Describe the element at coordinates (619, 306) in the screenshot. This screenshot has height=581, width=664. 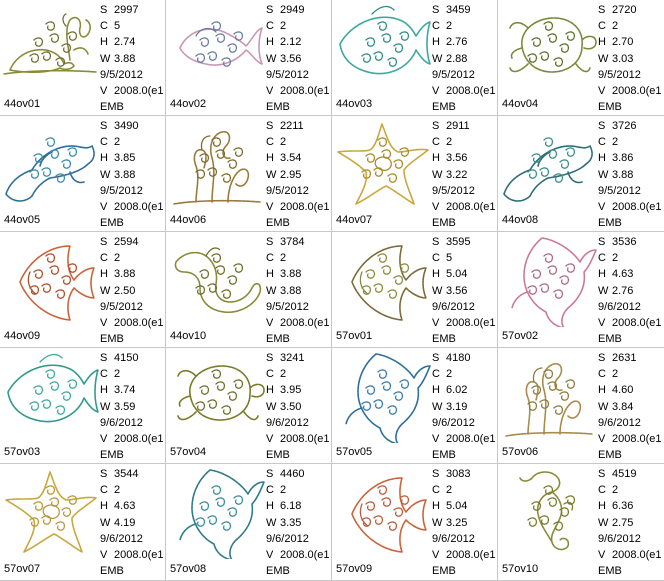
I see `date-value: 9/6/2012` at that location.